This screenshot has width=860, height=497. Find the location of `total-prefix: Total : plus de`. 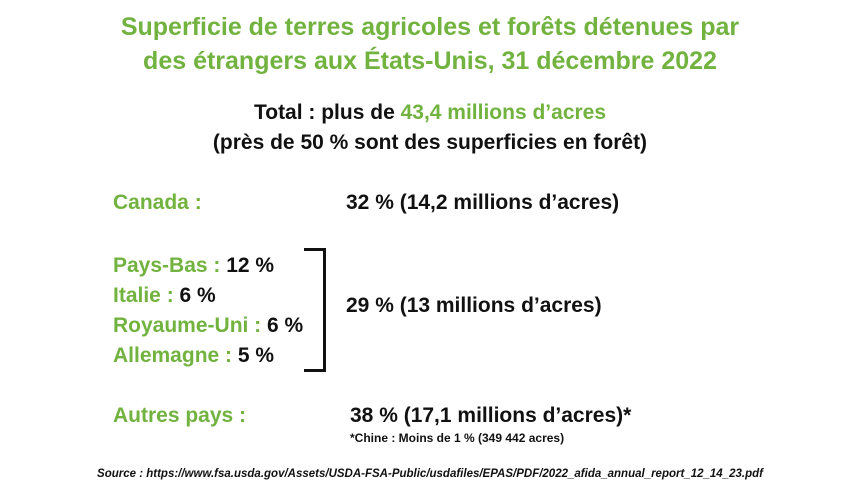

total-prefix: Total : plus de is located at coordinates (327, 112).